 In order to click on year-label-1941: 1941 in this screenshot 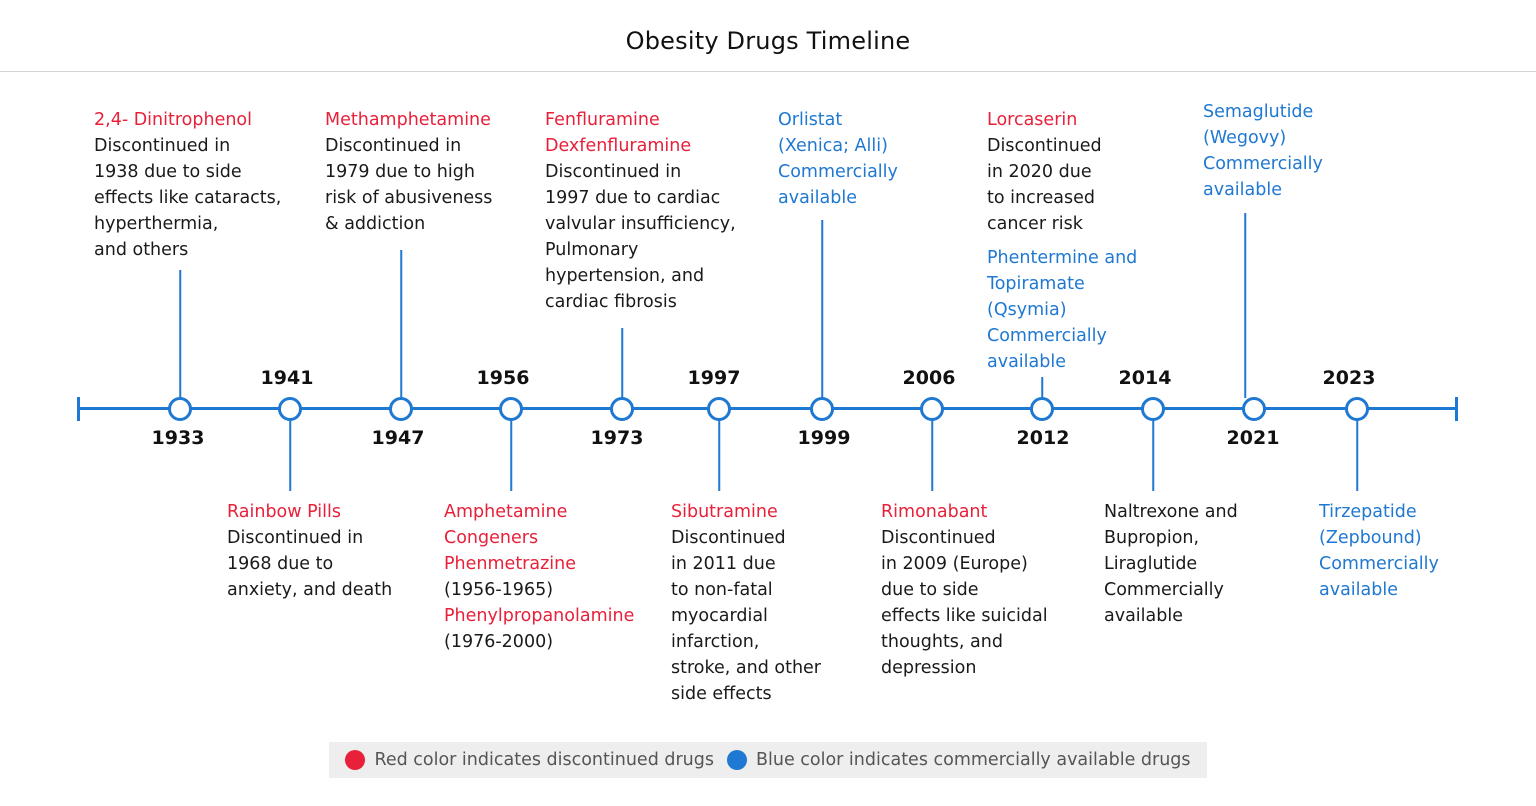, I will do `click(287, 378)`.